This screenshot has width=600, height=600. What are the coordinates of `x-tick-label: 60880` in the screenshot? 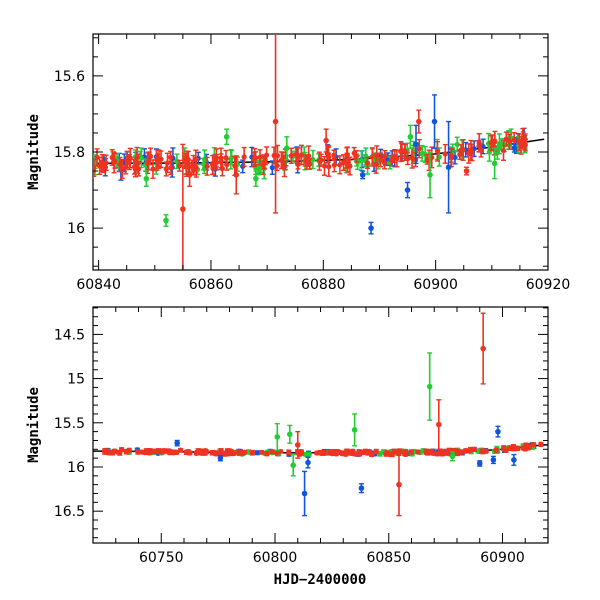 It's located at (323, 285).